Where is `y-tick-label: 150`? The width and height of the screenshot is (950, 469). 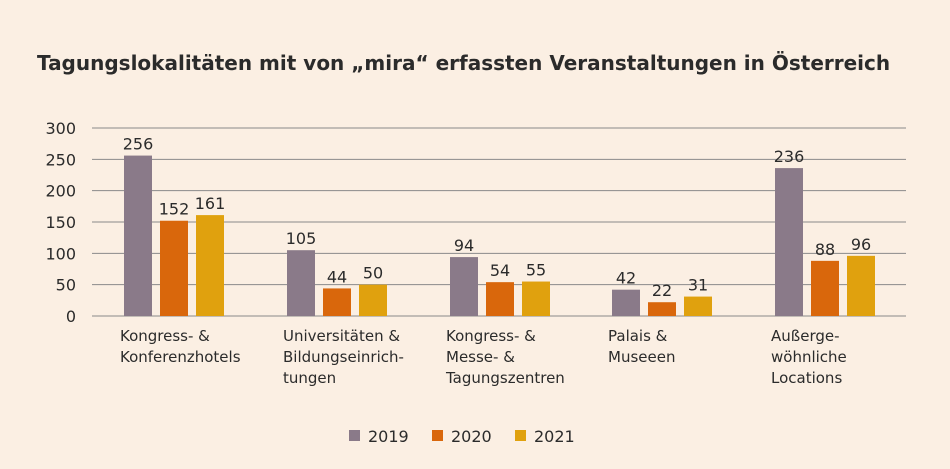 y-tick-label: 150 is located at coordinates (60, 222).